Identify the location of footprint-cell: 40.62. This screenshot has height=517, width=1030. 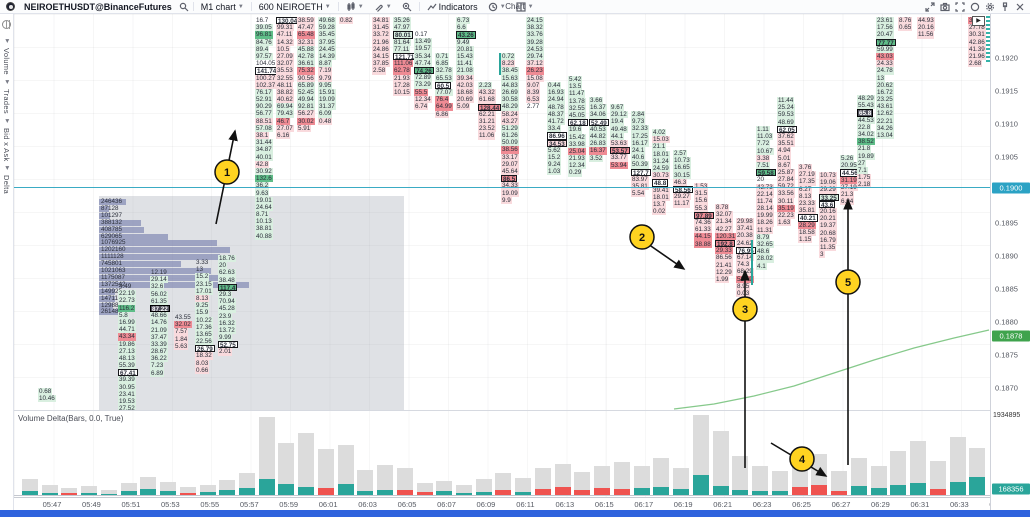
(285, 100).